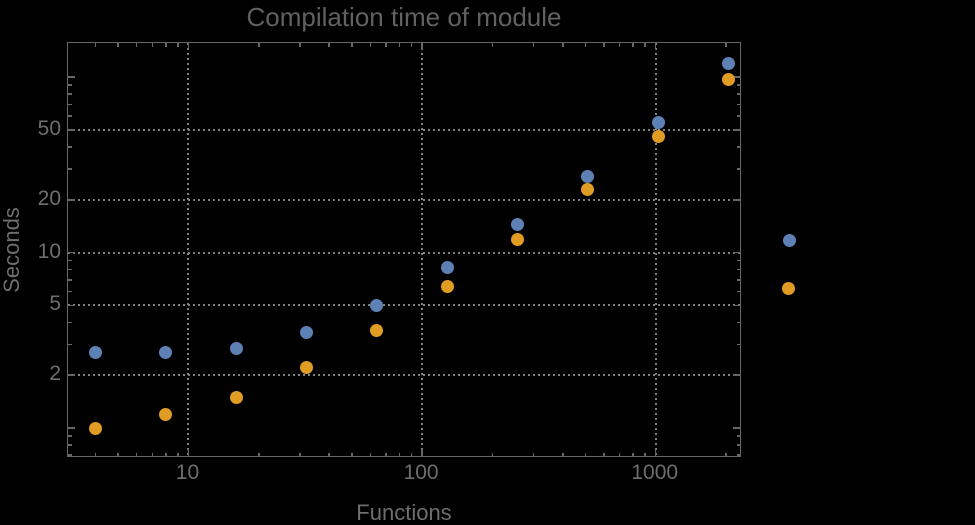 This screenshot has width=975, height=525. Describe the element at coordinates (788, 288) in the screenshot. I see `legend-marker-series2` at that location.